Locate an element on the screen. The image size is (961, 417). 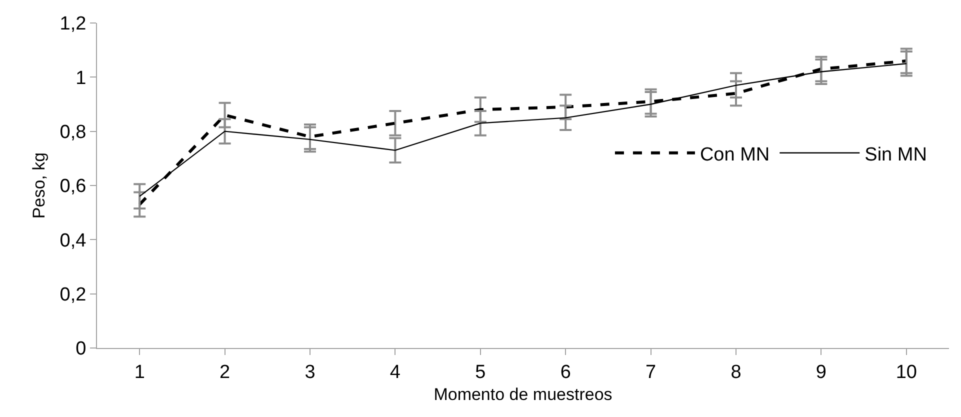
x-tick-label: 2 is located at coordinates (225, 372).